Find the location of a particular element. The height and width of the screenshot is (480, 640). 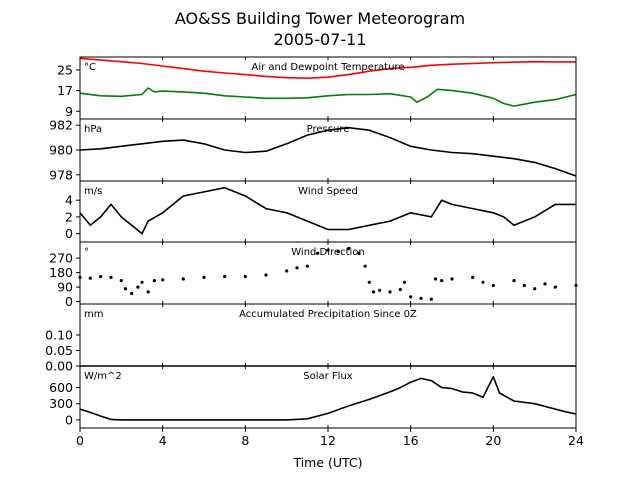

wind-dir-title: Wind Direction is located at coordinates (328, 252).